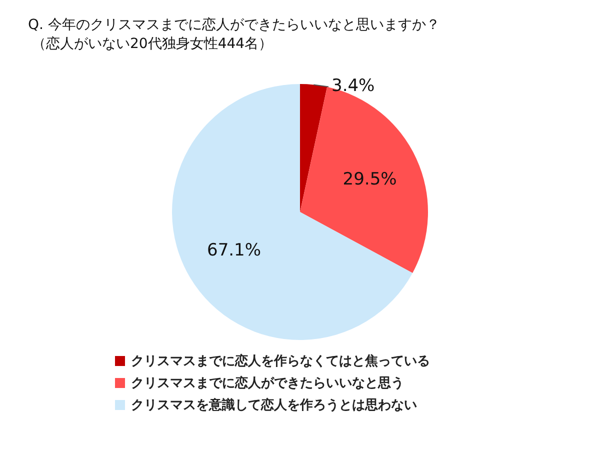 The height and width of the screenshot is (450, 600). Describe the element at coordinates (274, 405) in the screenshot. I see `legend-label: クリスマスを意識して恋人を作ろうとは思わない` at that location.